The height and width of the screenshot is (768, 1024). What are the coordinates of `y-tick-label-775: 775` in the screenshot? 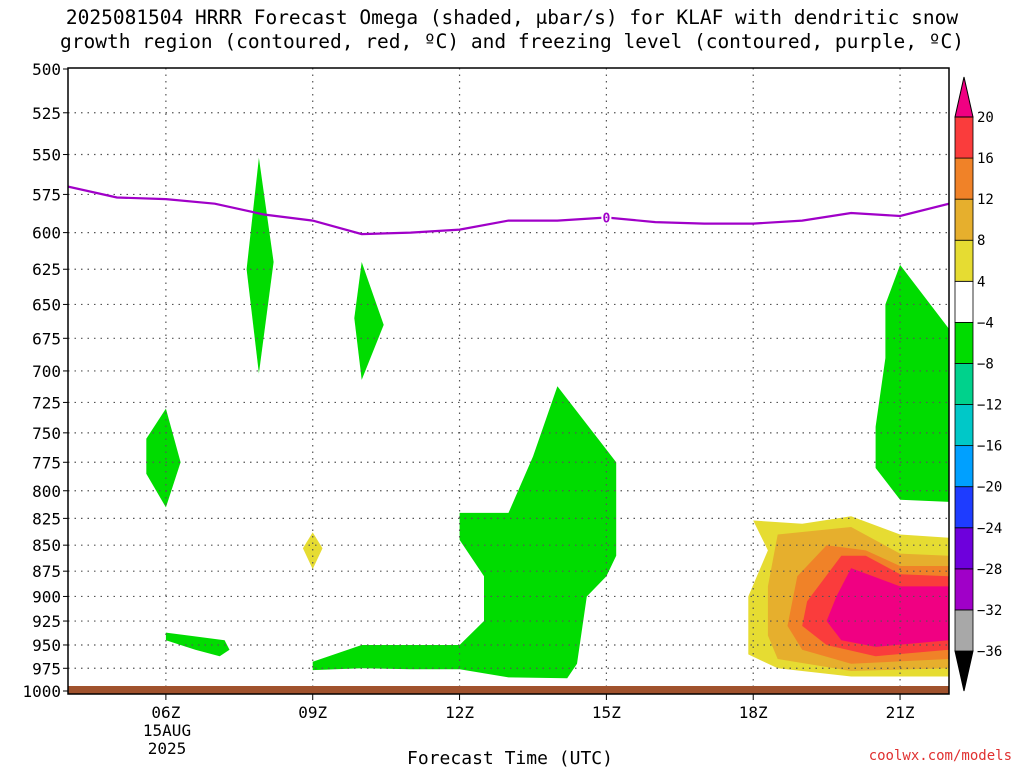 It's located at (46, 462).